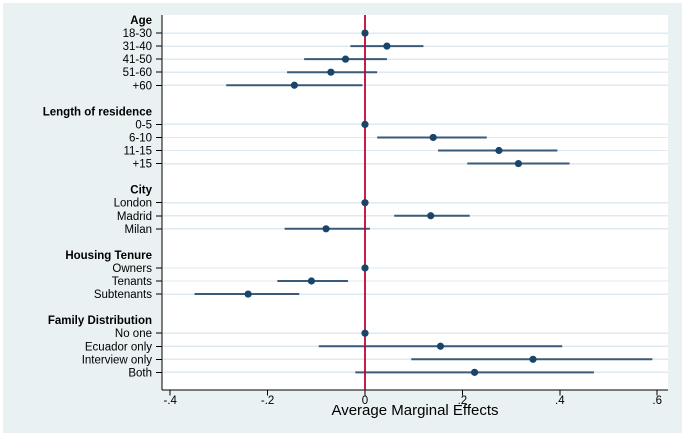  Describe the element at coordinates (108, 256) in the screenshot. I see `group-header-label: Housing Tenure` at that location.